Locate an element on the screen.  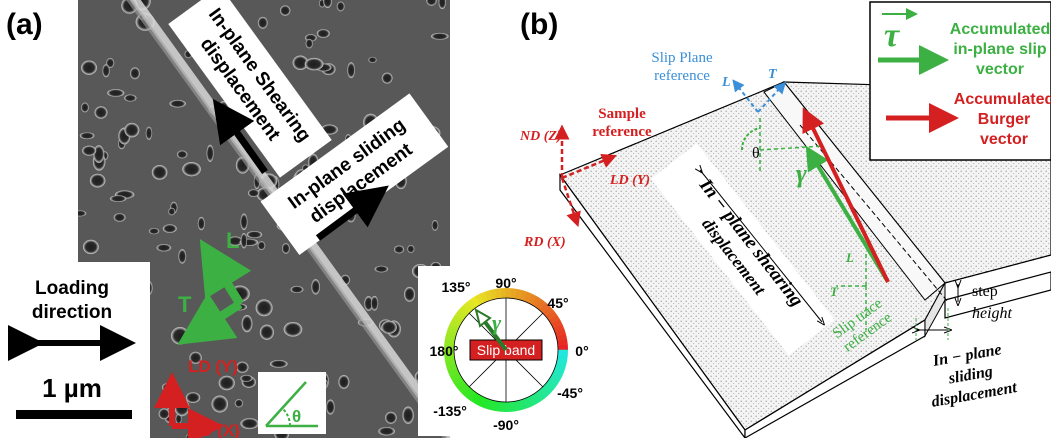
legend-tau-2: in-plane slip is located at coordinates (1000, 49).